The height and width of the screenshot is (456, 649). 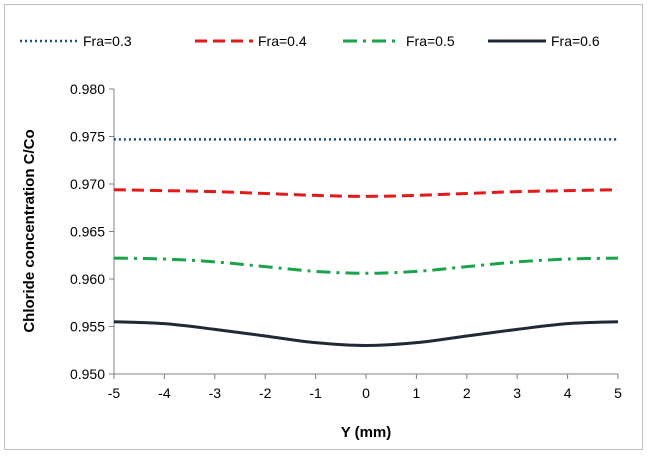 I want to click on y-axis-ticks: 0.950 0.955 0.960 0.965 0.970 0.975 0.980, so click(x=92, y=231).